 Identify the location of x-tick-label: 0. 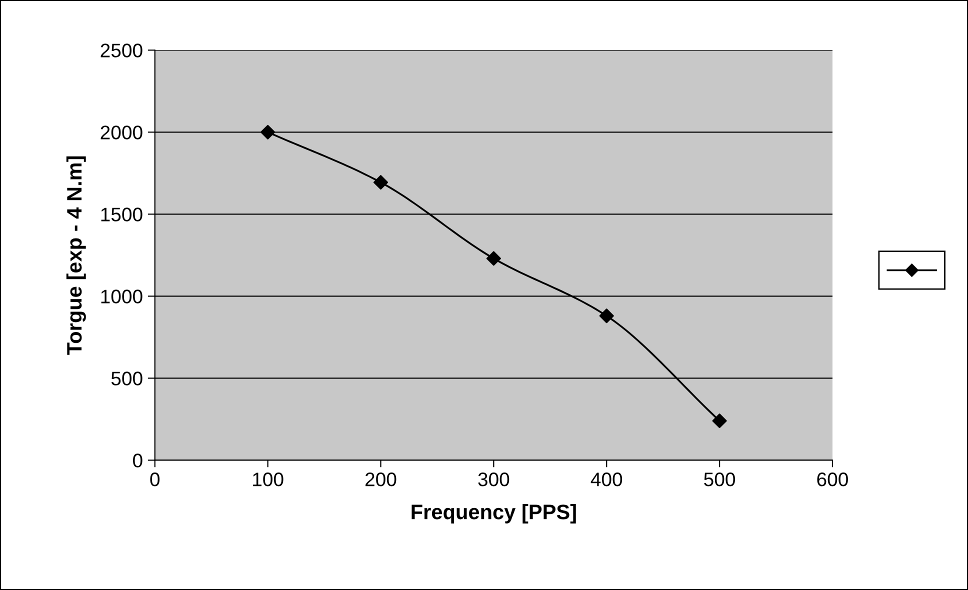
(155, 479).